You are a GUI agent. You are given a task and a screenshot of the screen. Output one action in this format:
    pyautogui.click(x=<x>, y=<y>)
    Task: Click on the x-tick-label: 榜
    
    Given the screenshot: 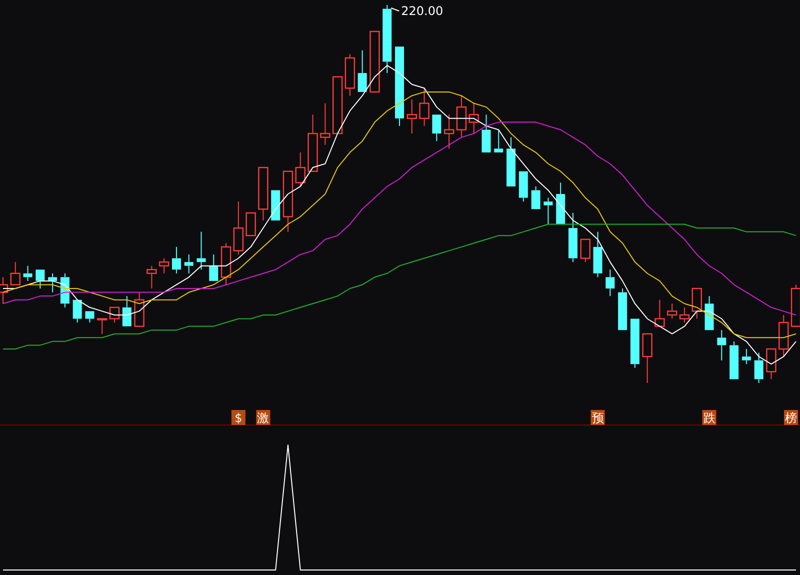 What is the action you would take?
    pyautogui.click(x=791, y=418)
    